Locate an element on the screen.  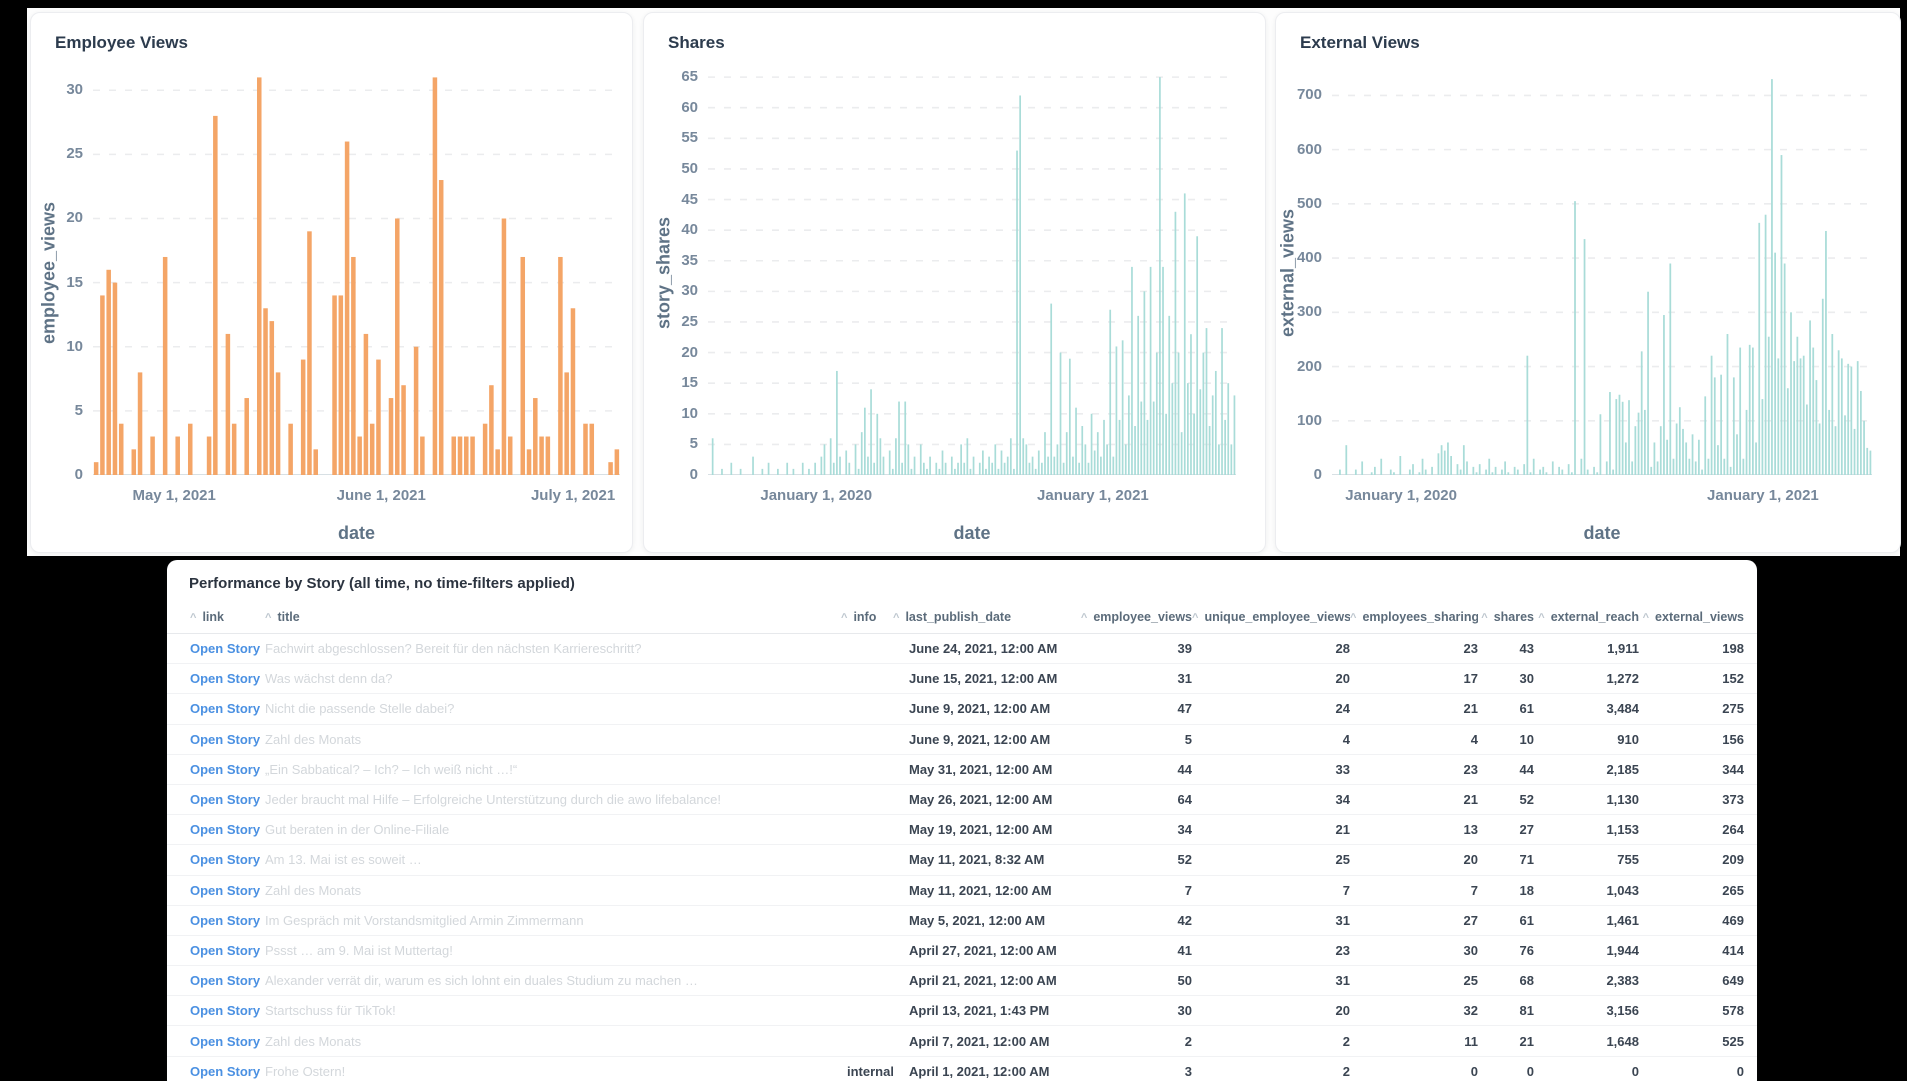
employee-views-plot is located at coordinates (356, 273).